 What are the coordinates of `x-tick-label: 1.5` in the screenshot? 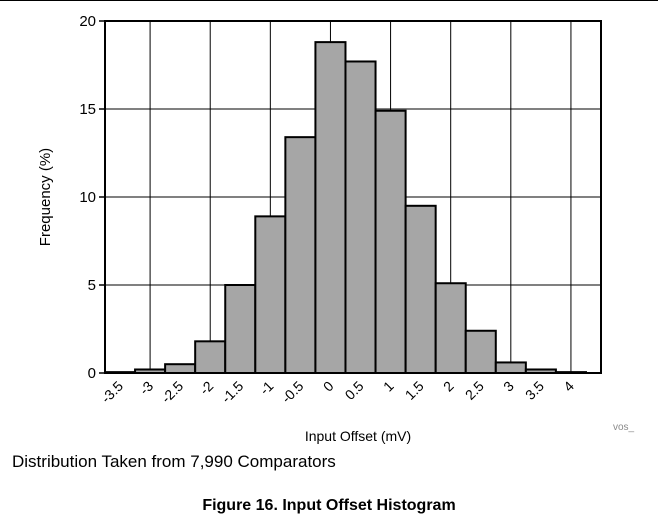 It's located at (414, 390).